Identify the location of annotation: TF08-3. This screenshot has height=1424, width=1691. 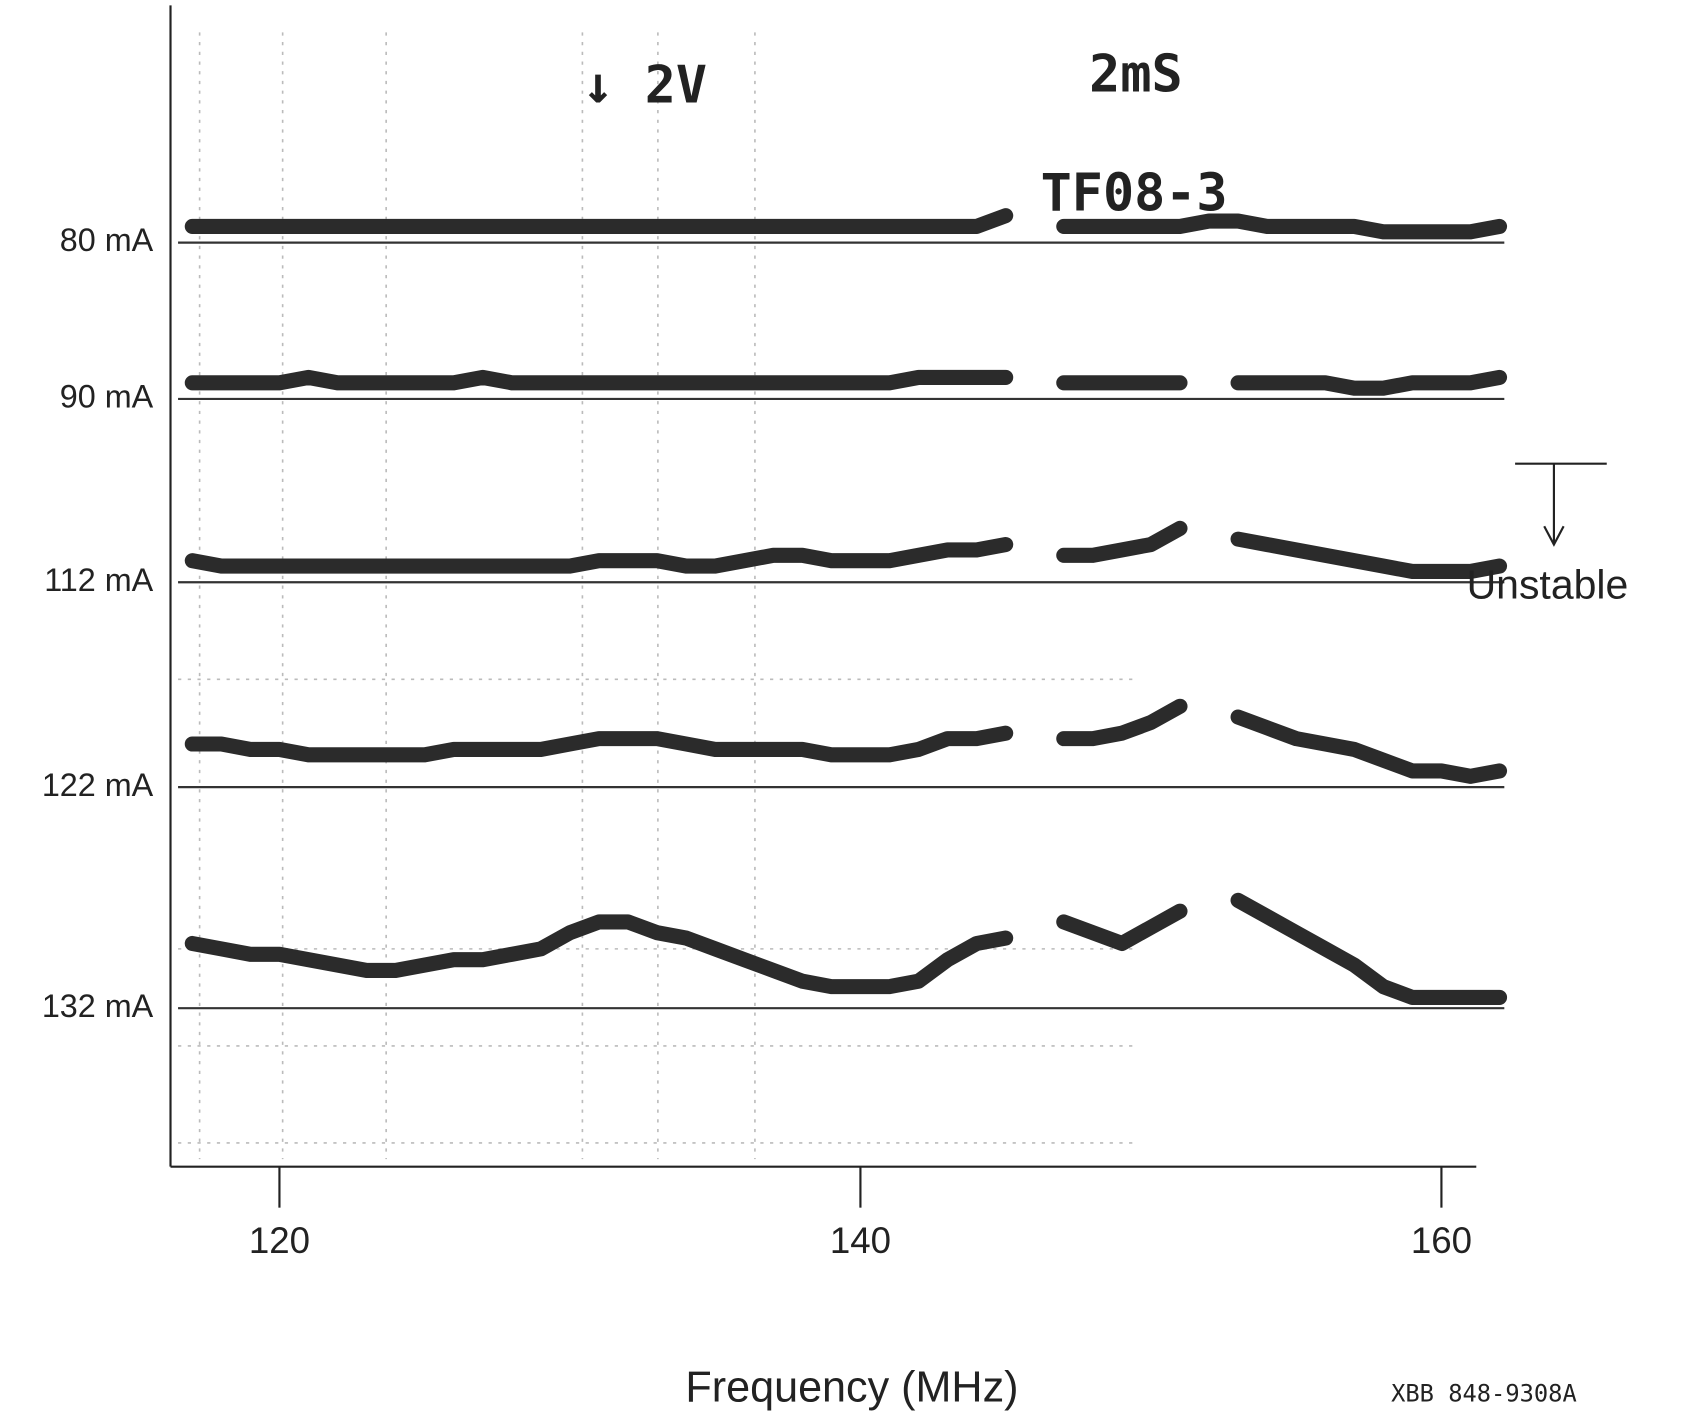
(1134, 193).